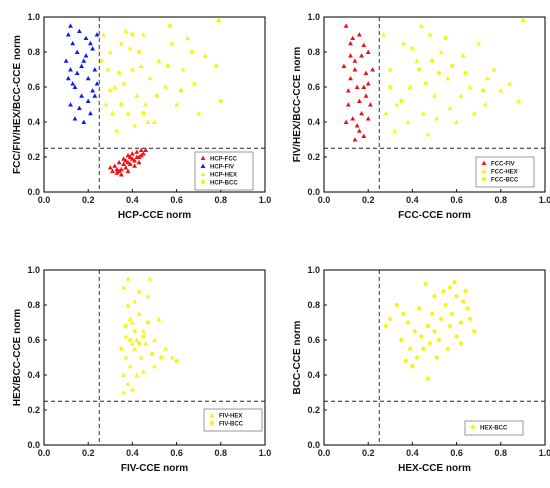  Describe the element at coordinates (223, 176) in the screenshot. I see `legend-label: HCP-HEX` at that location.